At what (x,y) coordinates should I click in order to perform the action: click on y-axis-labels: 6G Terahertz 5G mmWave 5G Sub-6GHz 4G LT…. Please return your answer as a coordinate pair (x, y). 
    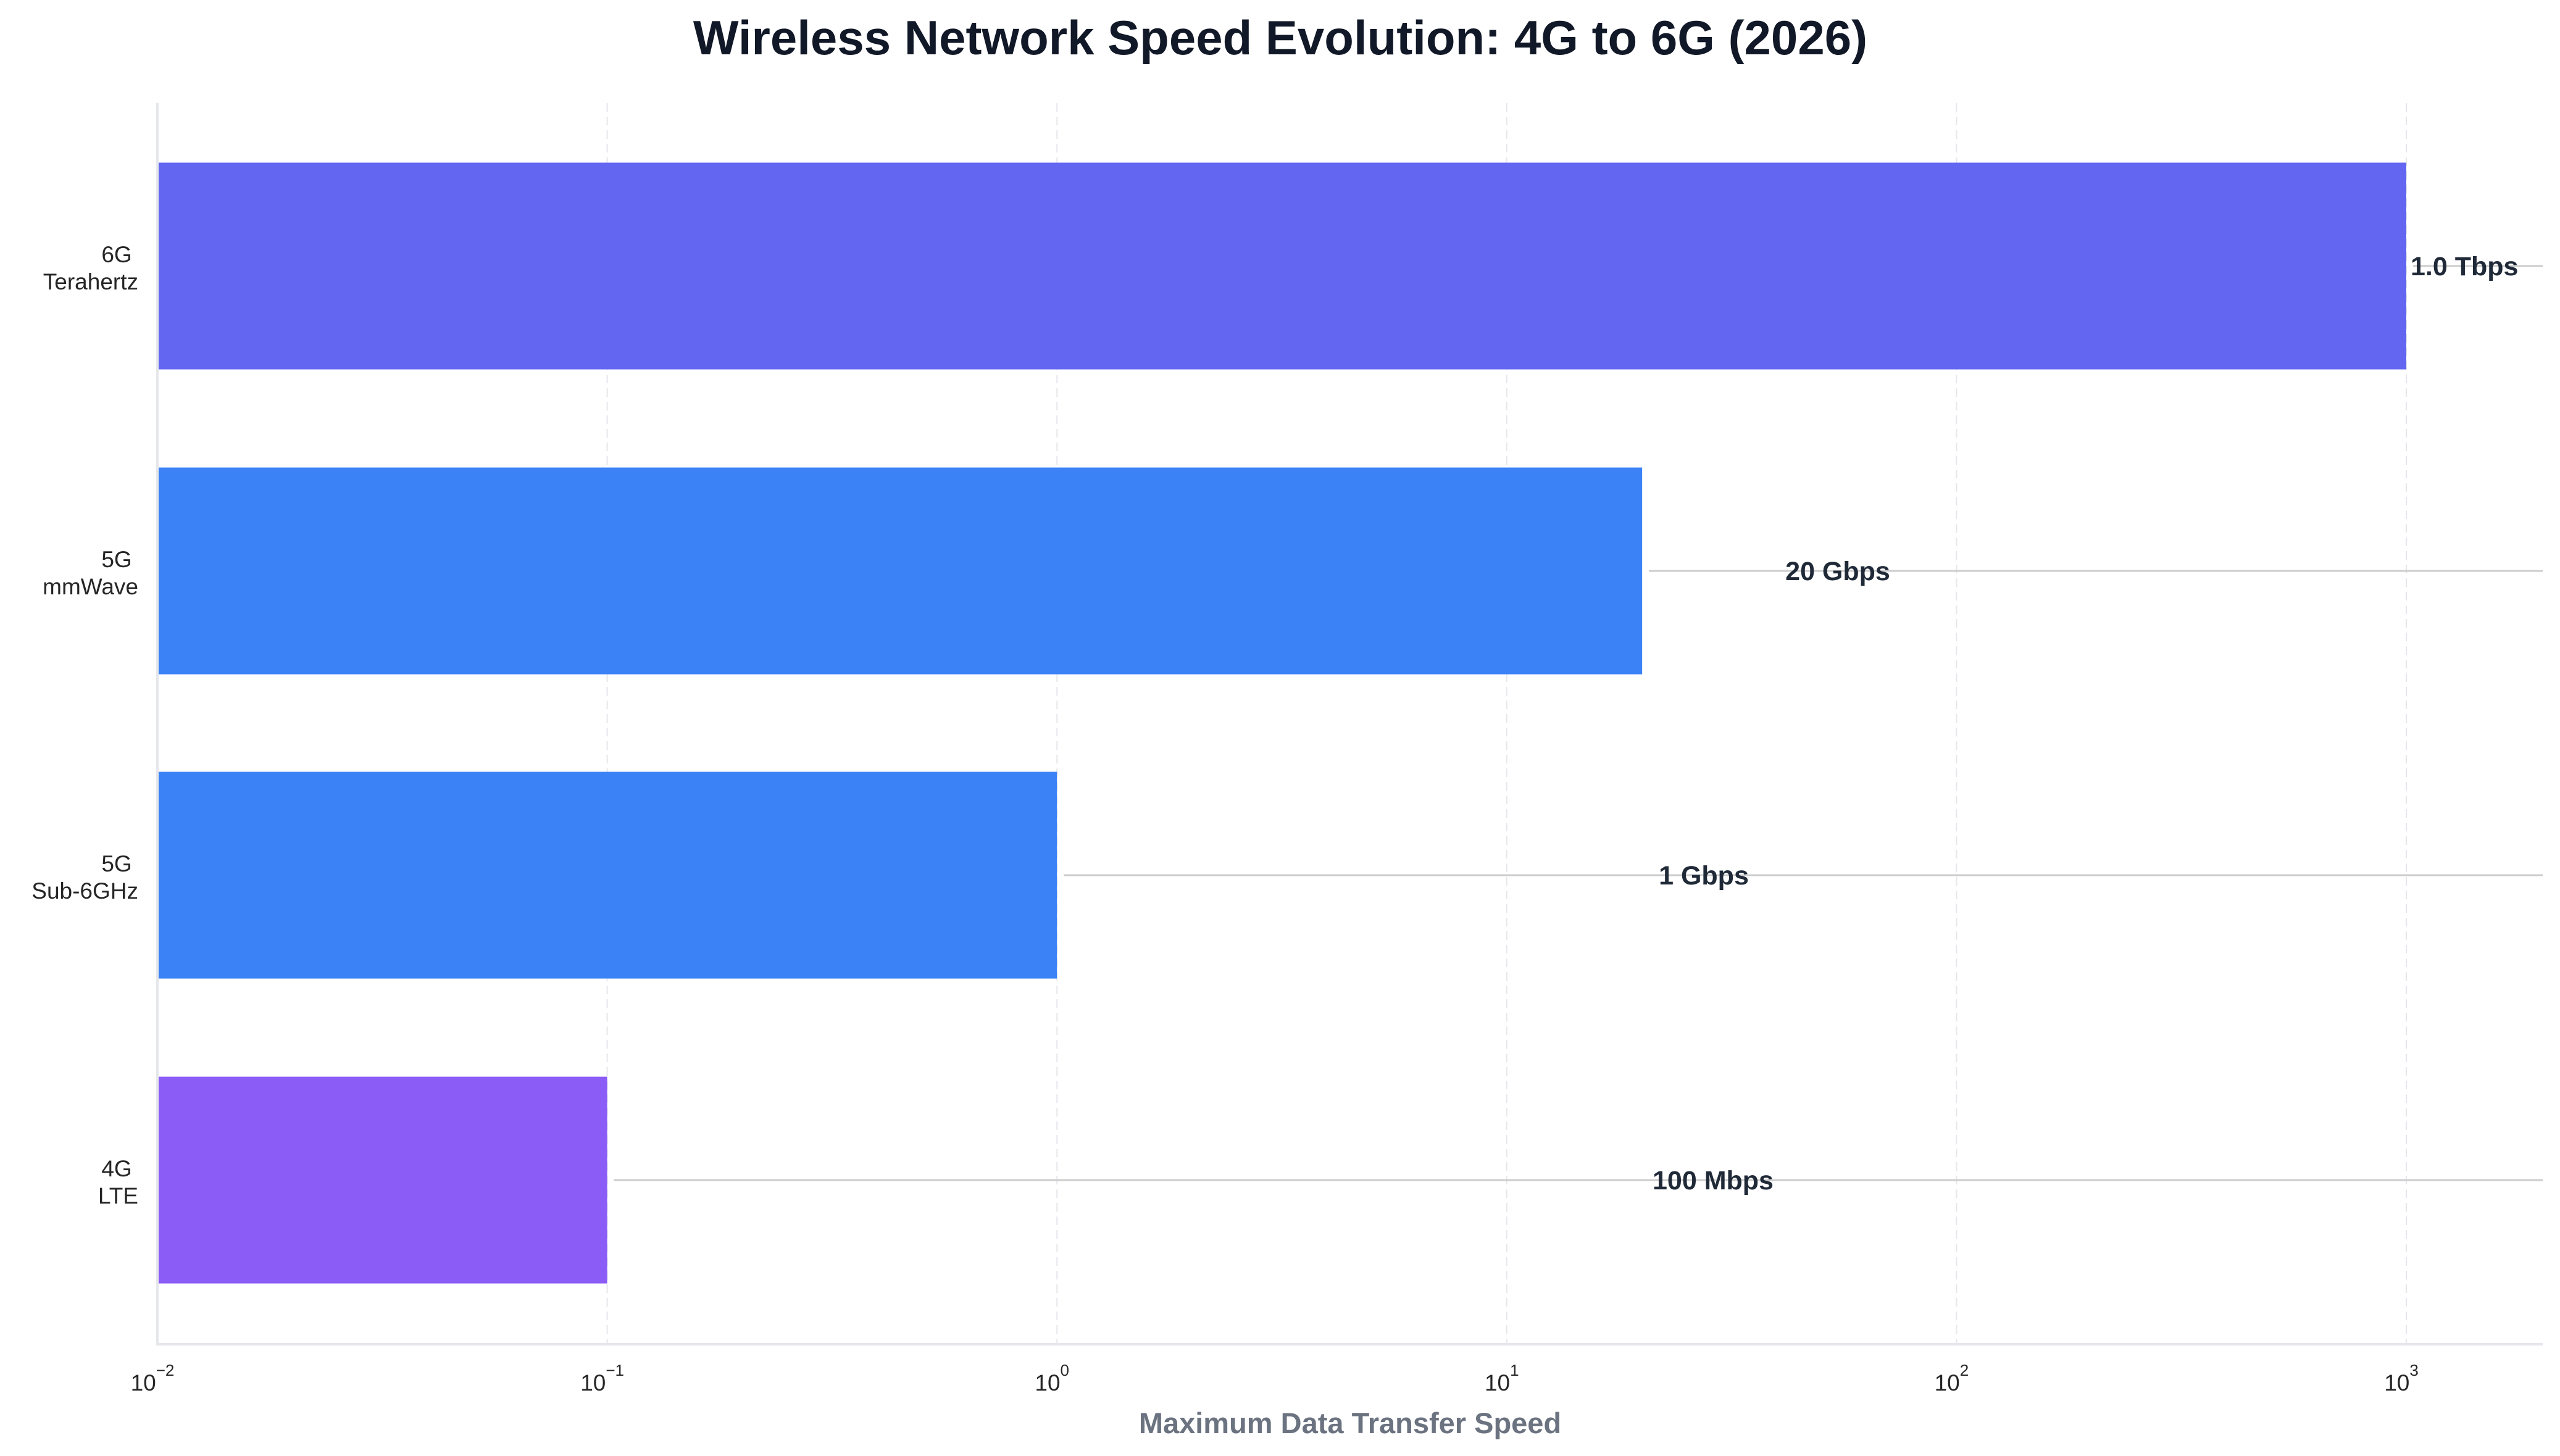
    Looking at the image, I should click on (84, 725).